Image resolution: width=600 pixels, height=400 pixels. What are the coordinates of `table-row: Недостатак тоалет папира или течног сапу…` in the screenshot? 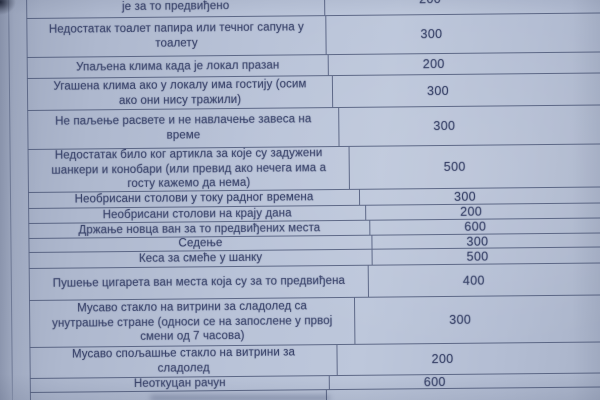 It's located at (313, 35).